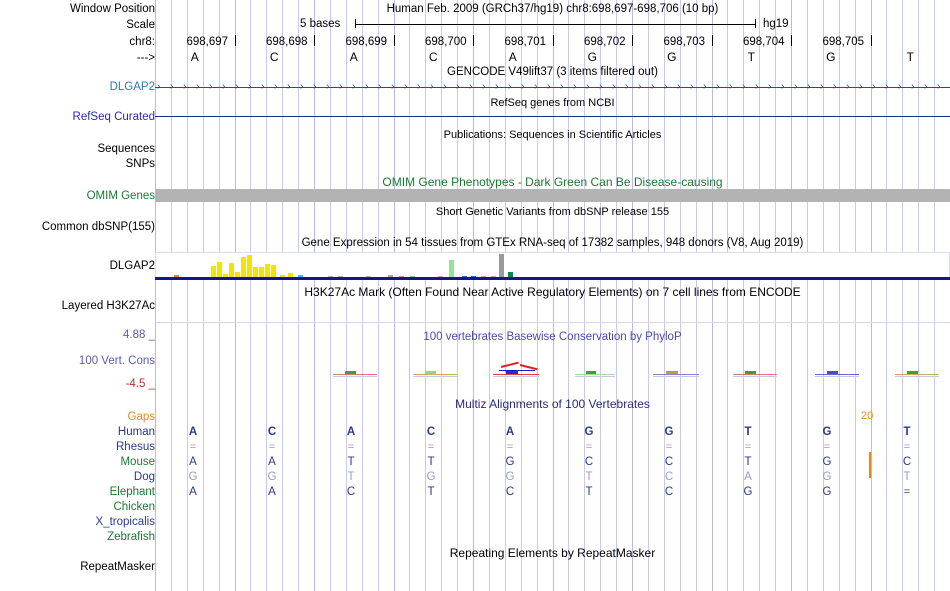 Image resolution: width=950 pixels, height=591 pixels. What do you see at coordinates (592, 57) in the screenshot?
I see `reference-base: G` at bounding box center [592, 57].